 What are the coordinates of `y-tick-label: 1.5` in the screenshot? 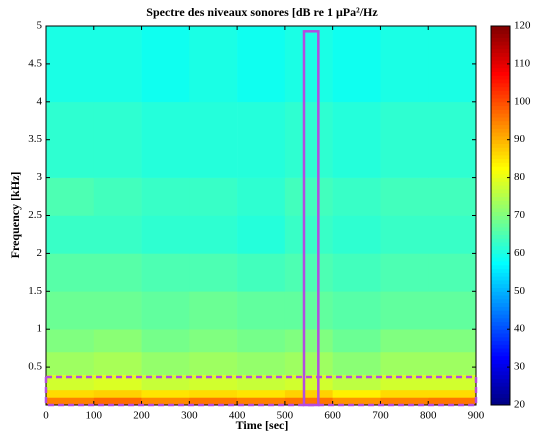 It's located at (35, 291).